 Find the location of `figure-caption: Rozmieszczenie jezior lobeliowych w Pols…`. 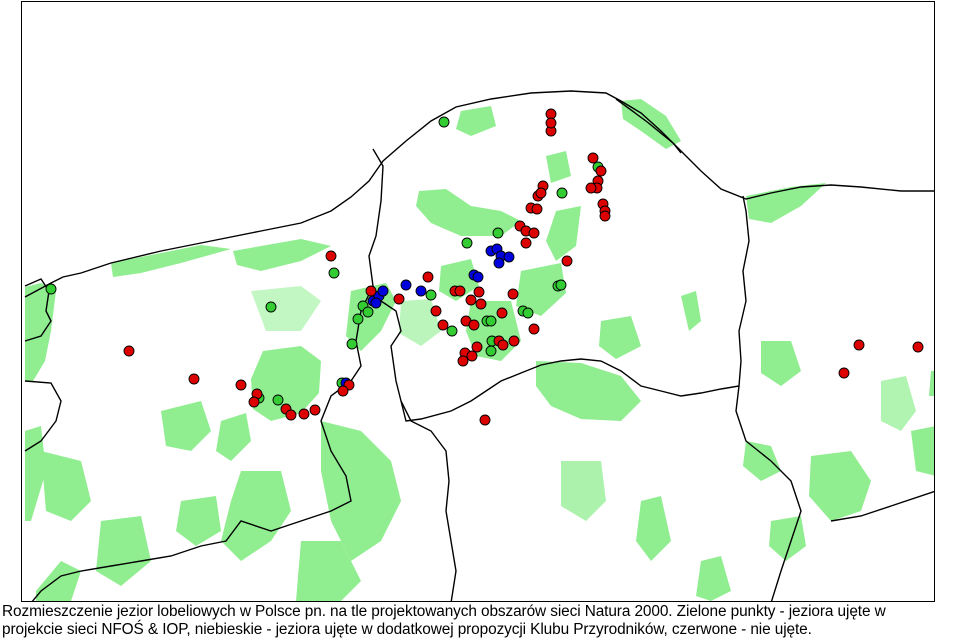

figure-caption: Rozmieszczenie jezior lobeliowych w Pols… is located at coordinates (480, 621).